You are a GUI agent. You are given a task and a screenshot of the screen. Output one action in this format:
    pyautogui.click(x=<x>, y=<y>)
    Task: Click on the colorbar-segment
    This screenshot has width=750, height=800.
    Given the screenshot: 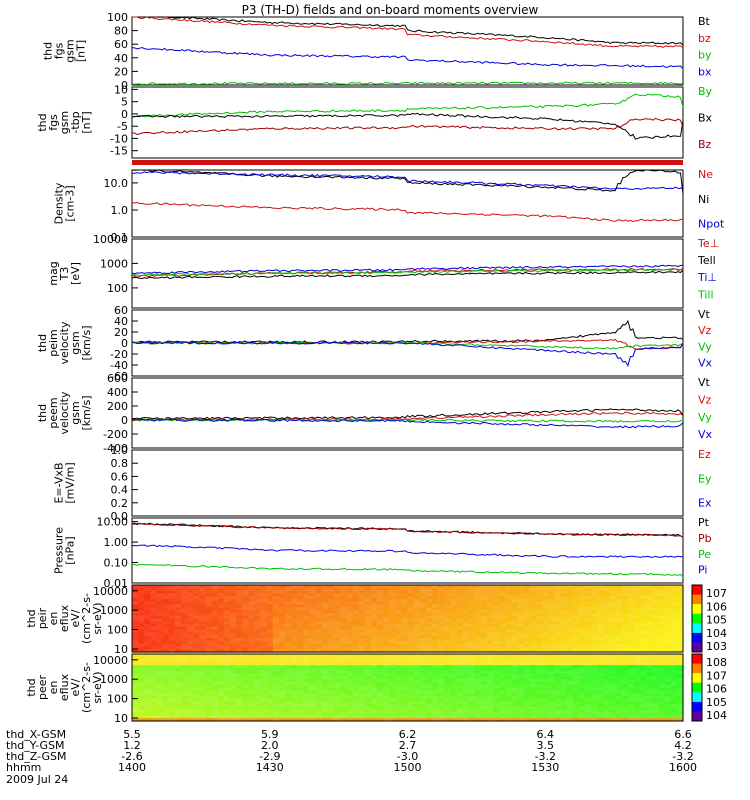 What is the action you would take?
    pyautogui.click(x=697, y=618)
    